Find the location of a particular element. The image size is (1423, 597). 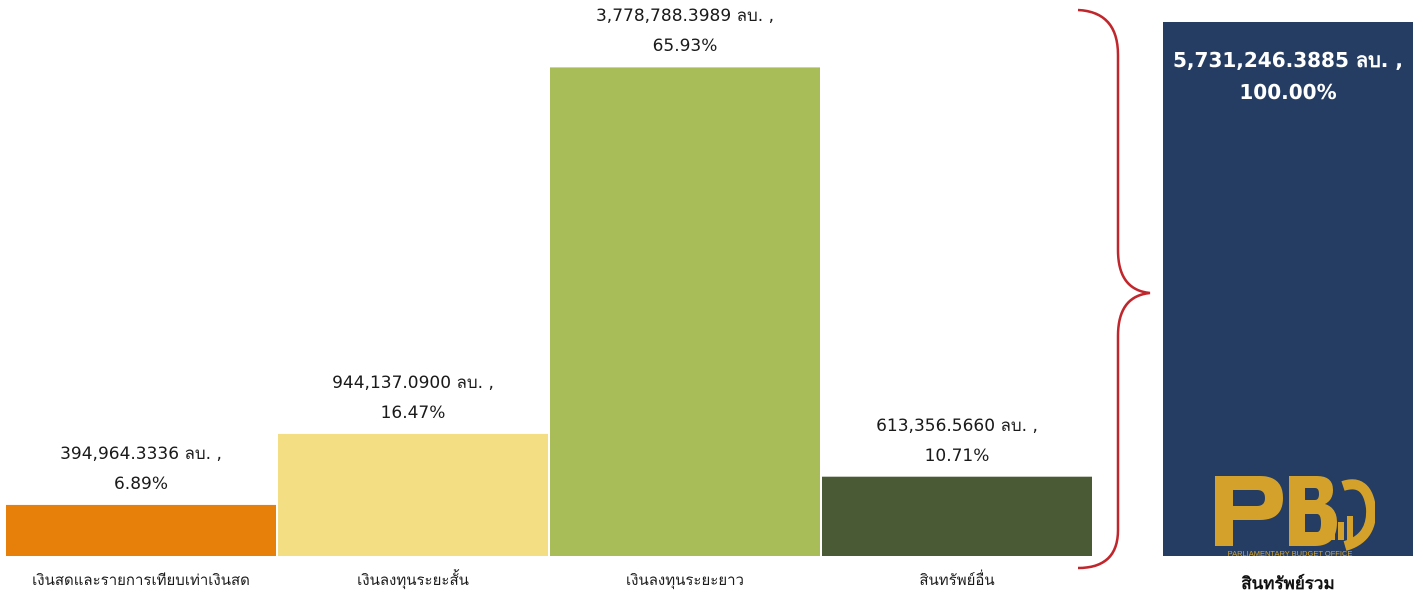

category-label-4: สินทรัพย์อื่น is located at coordinates (957, 580).